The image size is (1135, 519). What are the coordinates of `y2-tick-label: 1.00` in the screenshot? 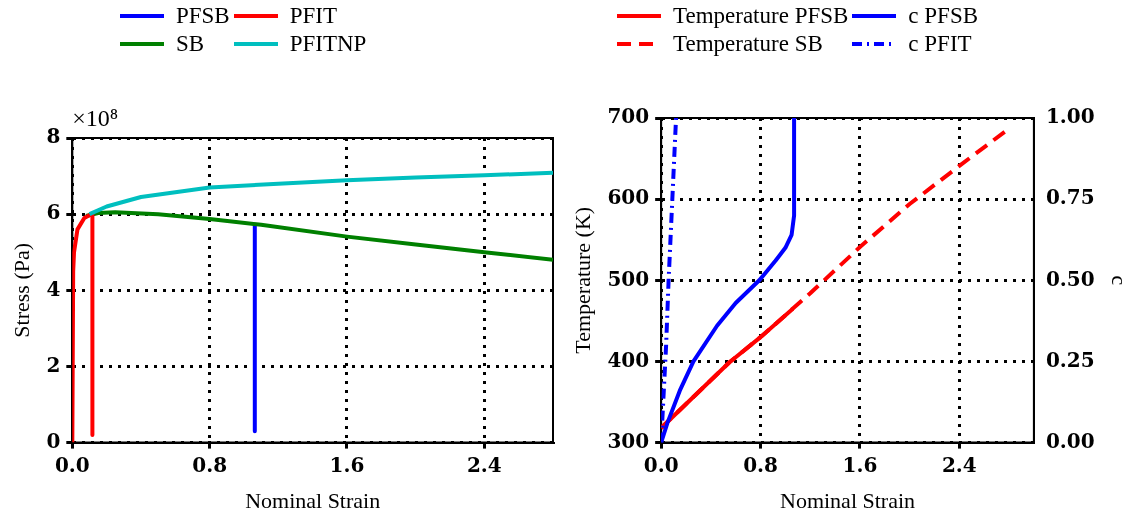 It's located at (1070, 116).